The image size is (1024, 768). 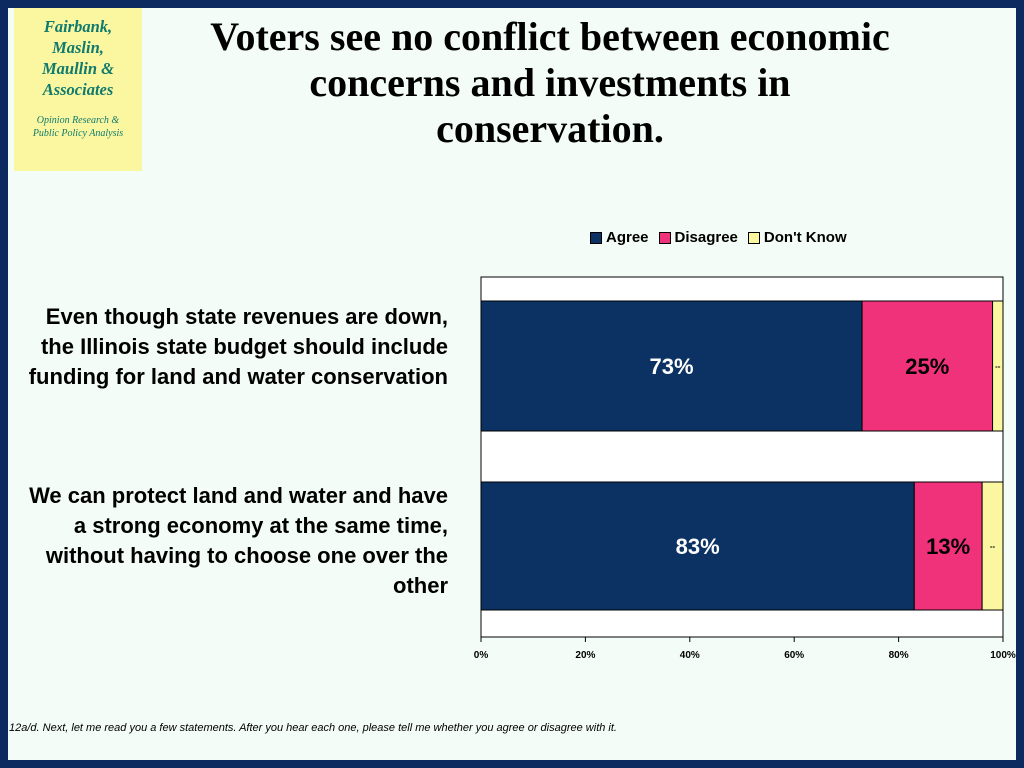 What do you see at coordinates (690, 655) in the screenshot?
I see `x-tick-label-2: 40%` at bounding box center [690, 655].